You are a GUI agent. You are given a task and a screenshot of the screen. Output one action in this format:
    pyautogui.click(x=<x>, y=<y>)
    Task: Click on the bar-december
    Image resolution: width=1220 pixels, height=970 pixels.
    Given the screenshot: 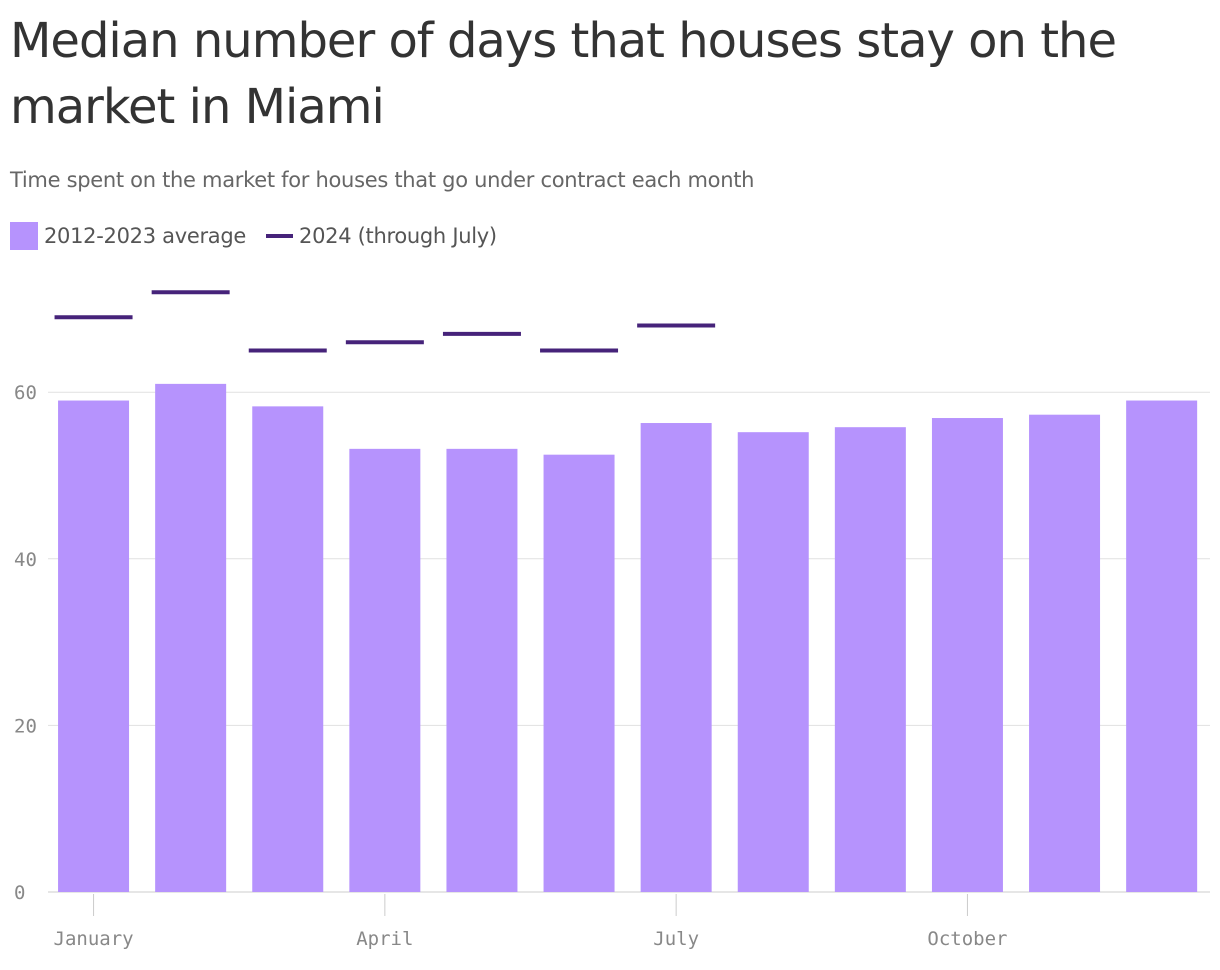 What is the action you would take?
    pyautogui.click(x=1162, y=646)
    